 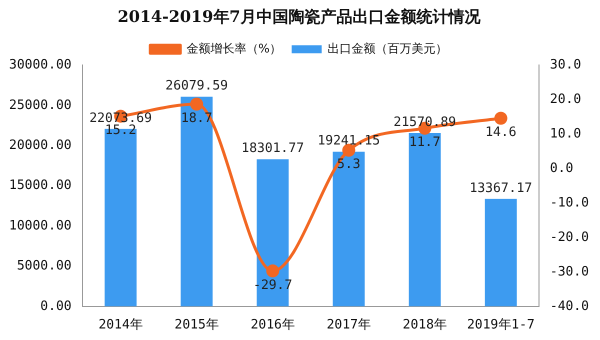 I want to click on x-tick-label: 2015年, so click(x=196, y=325).